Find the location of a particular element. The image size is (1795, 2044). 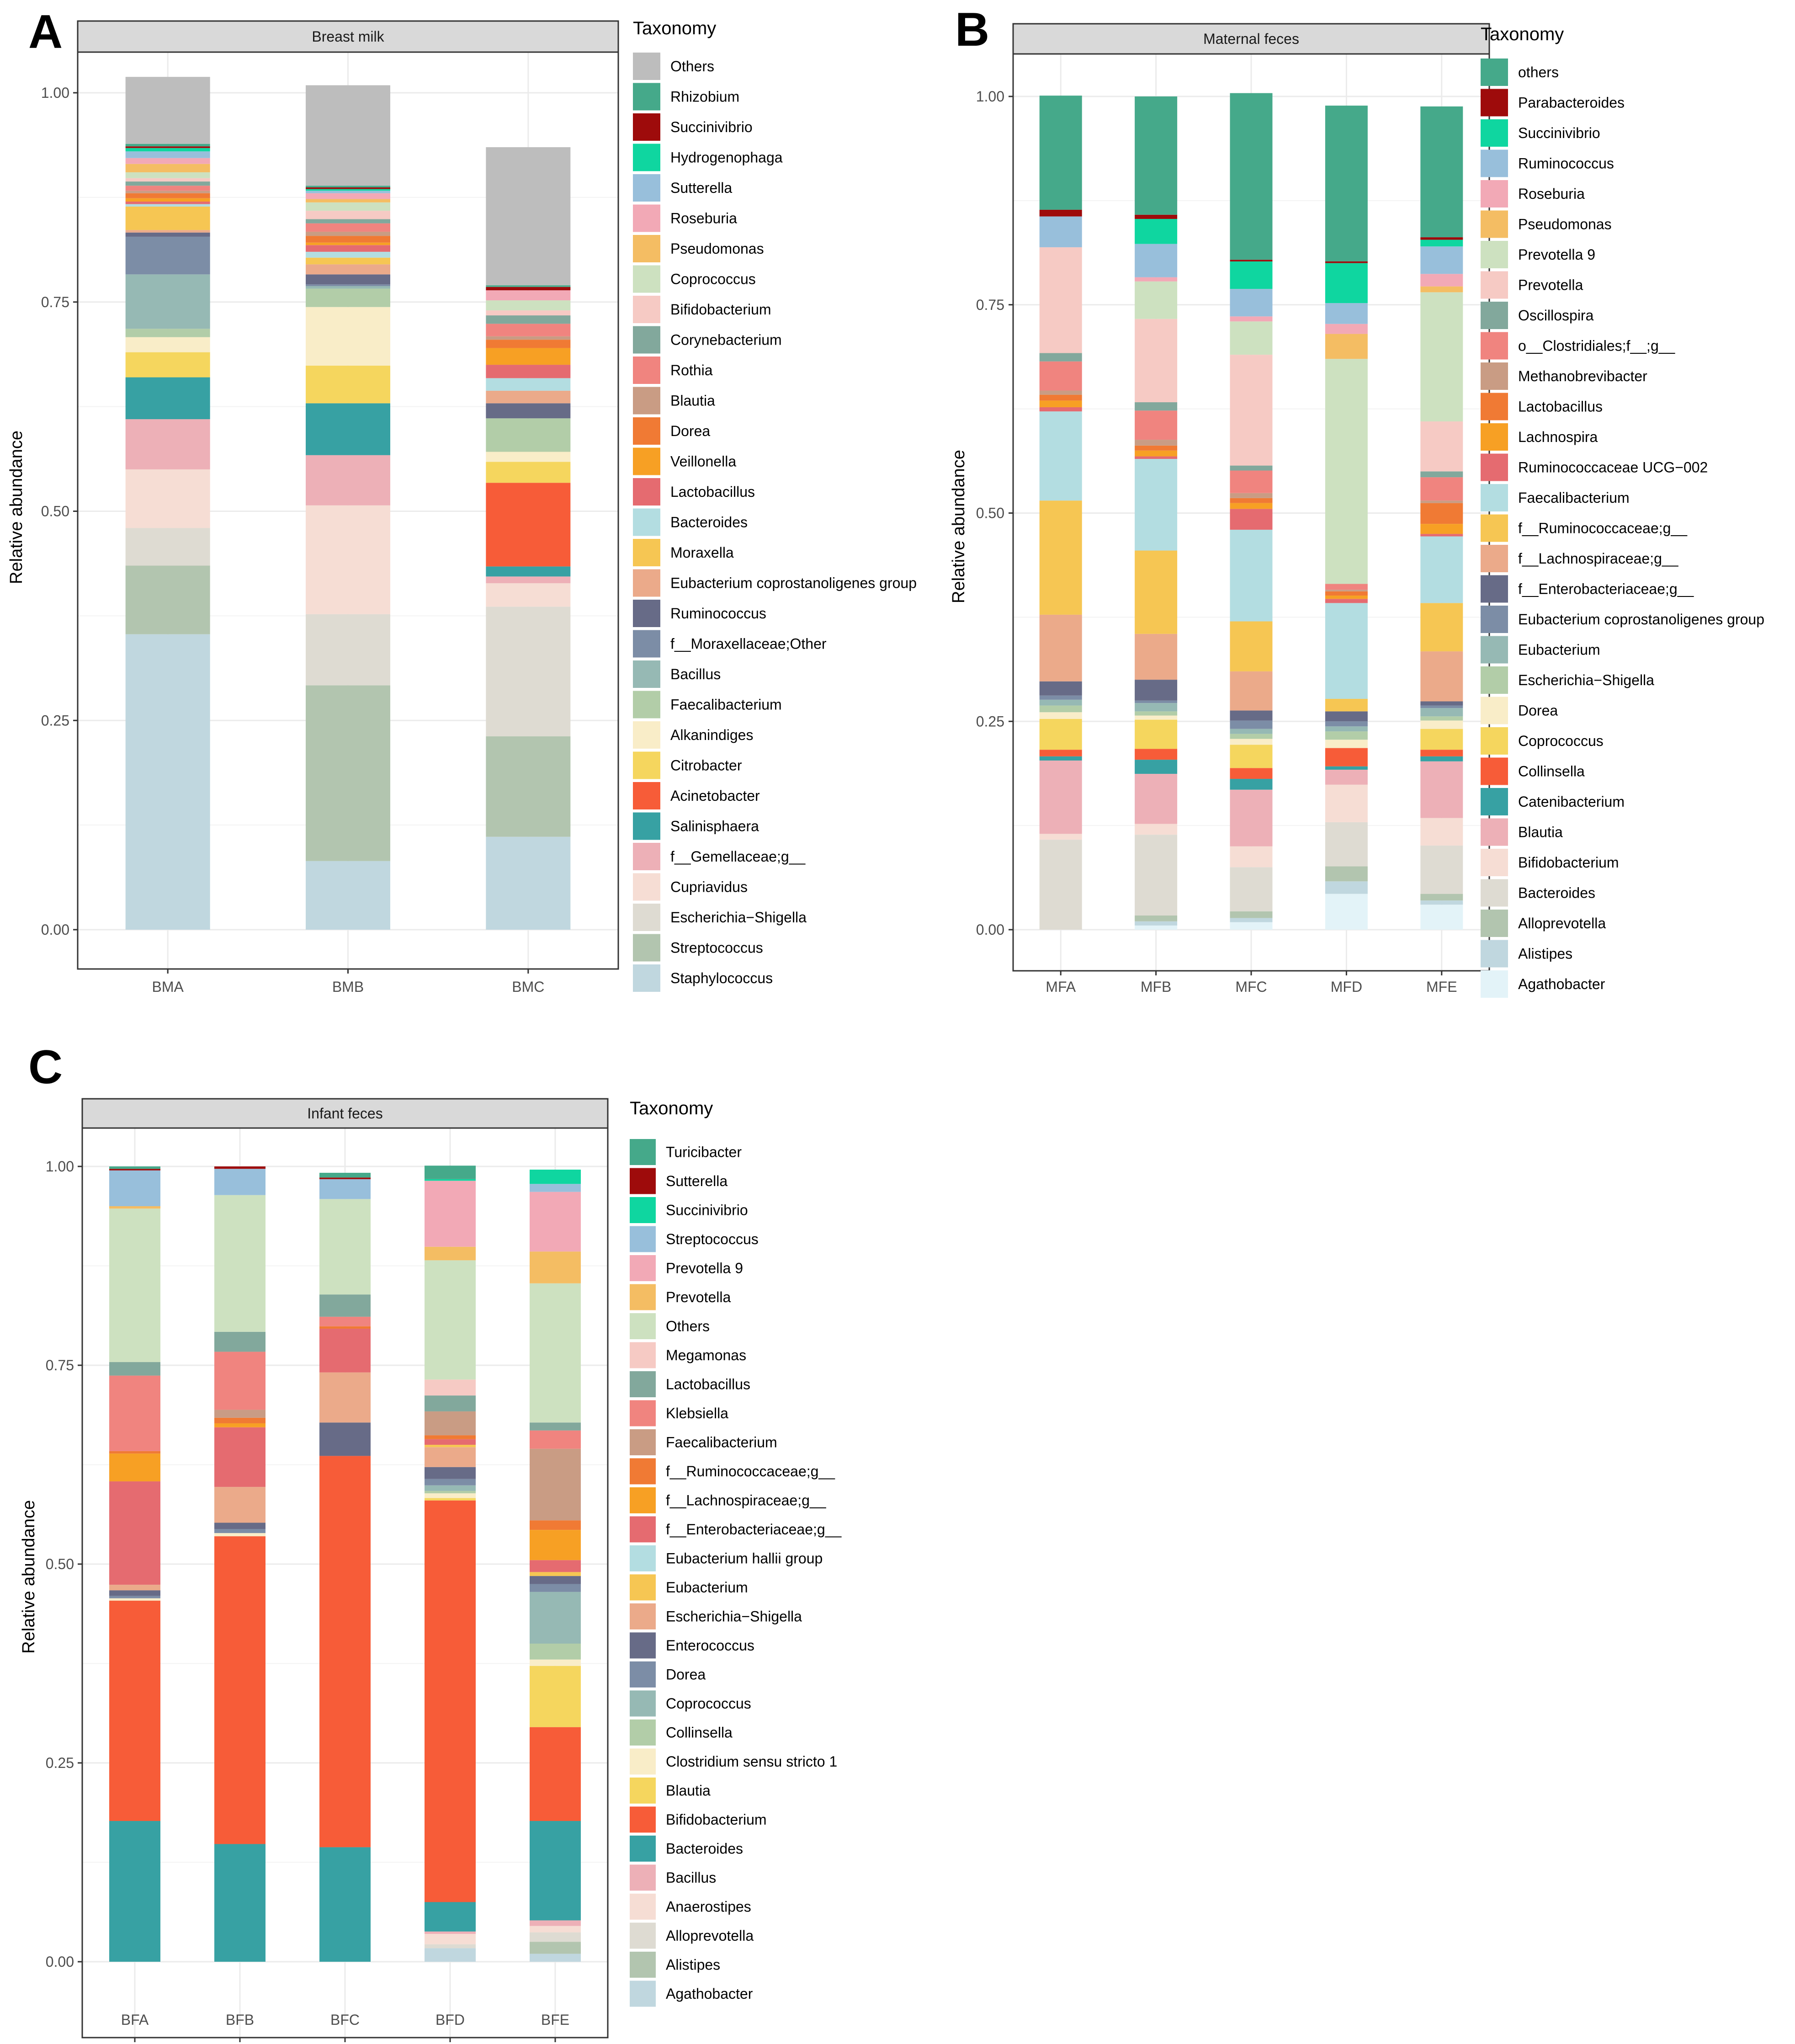

pc-segment-bfc-bacteroides is located at coordinates (345, 1905).